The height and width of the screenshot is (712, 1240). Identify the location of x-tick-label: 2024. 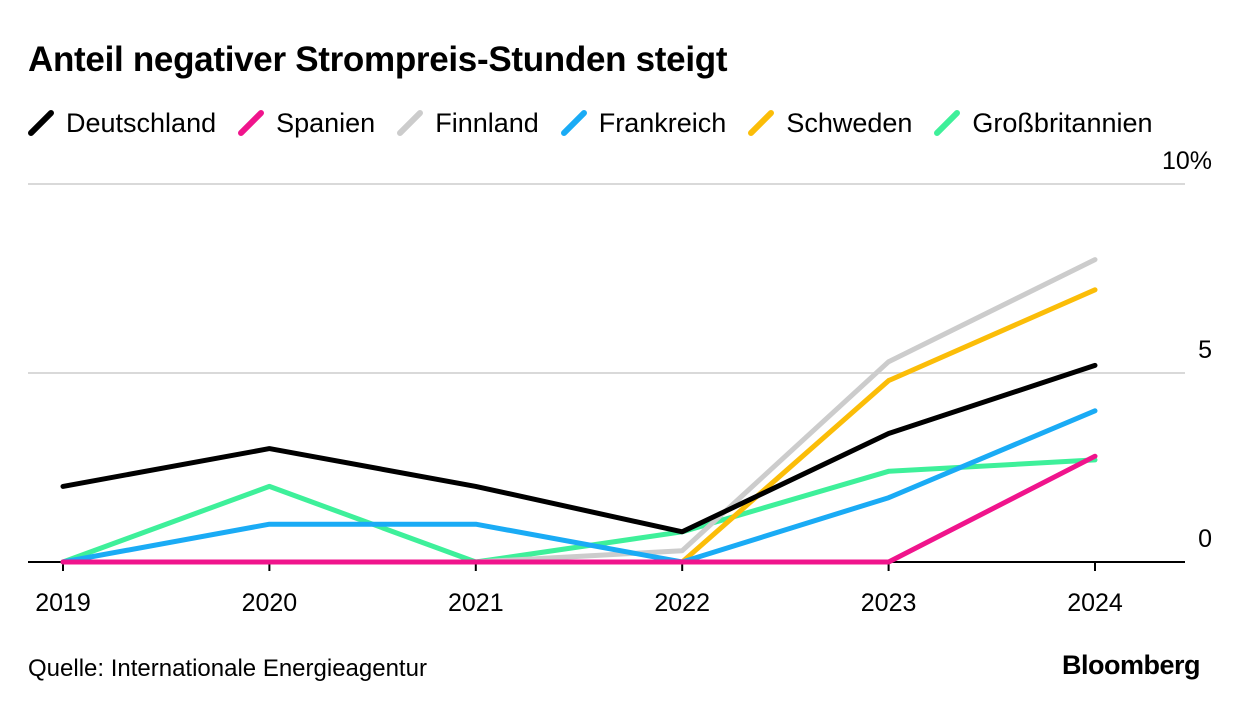
(1095, 603).